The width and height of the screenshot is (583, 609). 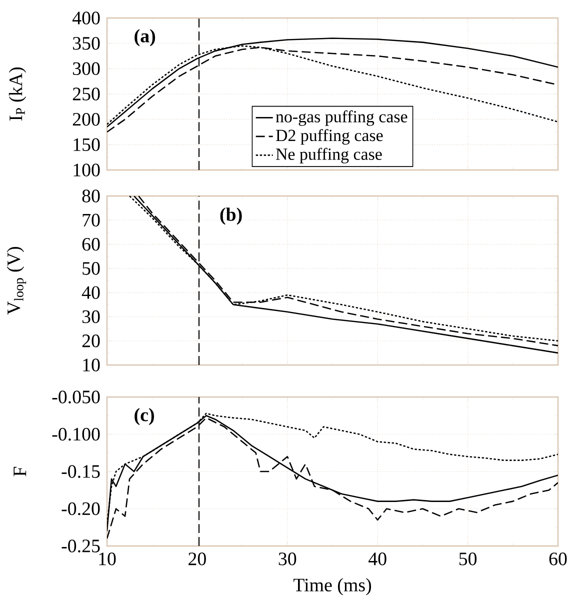 I want to click on legend-label: D2 puffing case, so click(x=329, y=137).